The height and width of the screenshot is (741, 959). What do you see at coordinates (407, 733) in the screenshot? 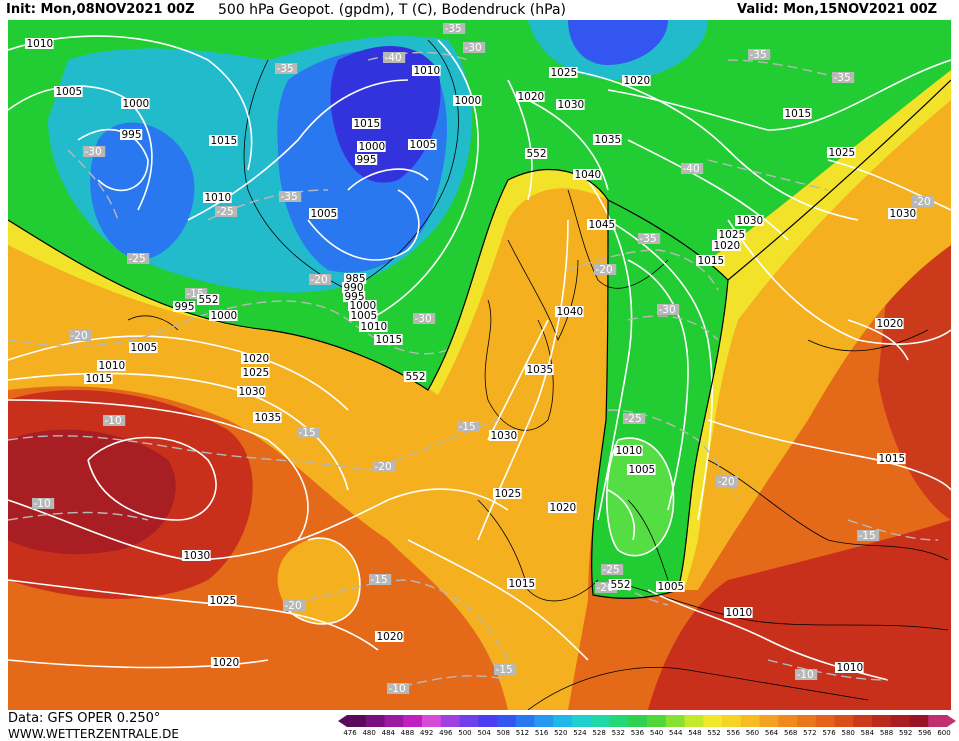
I see `scale-tick-label: 488` at bounding box center [407, 733].